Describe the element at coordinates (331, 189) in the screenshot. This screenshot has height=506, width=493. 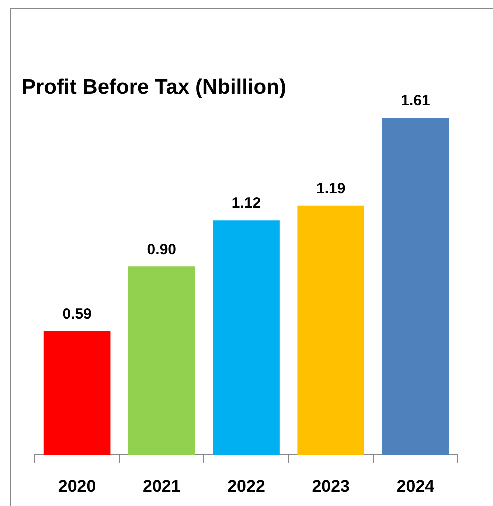
I see `data-label: 1.19` at that location.